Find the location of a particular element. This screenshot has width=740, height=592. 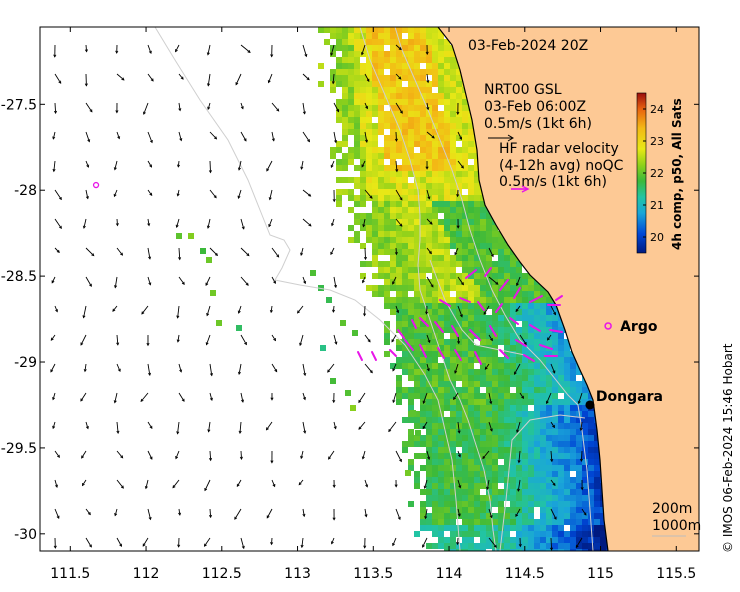

model-label-1: NRT00 GSL is located at coordinates (523, 90).